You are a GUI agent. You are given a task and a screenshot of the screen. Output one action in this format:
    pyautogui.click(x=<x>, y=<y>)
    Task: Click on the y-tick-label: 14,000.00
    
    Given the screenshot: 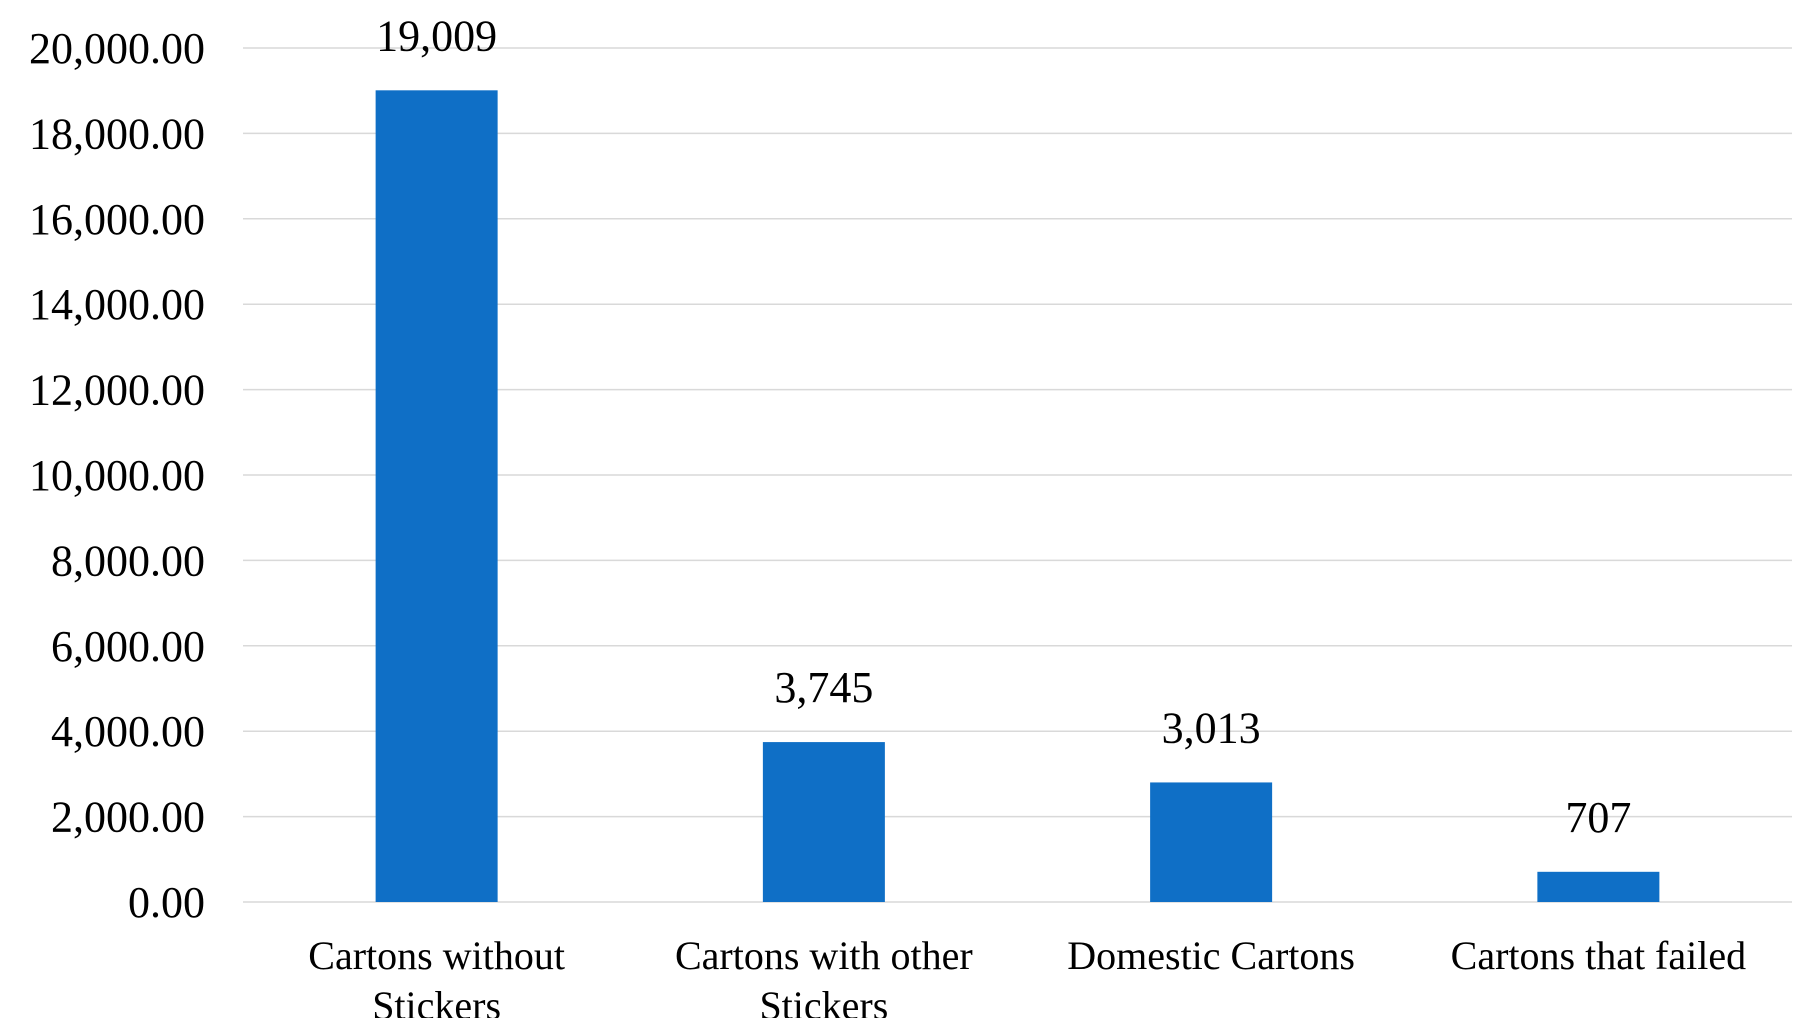 What is the action you would take?
    pyautogui.click(x=117, y=304)
    